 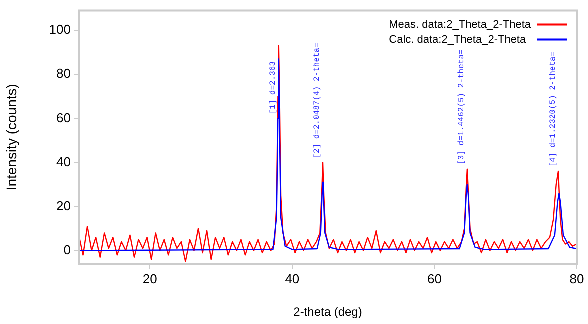 What do you see at coordinates (60, 30) in the screenshot?
I see `y-tick-label: 100` at bounding box center [60, 30].